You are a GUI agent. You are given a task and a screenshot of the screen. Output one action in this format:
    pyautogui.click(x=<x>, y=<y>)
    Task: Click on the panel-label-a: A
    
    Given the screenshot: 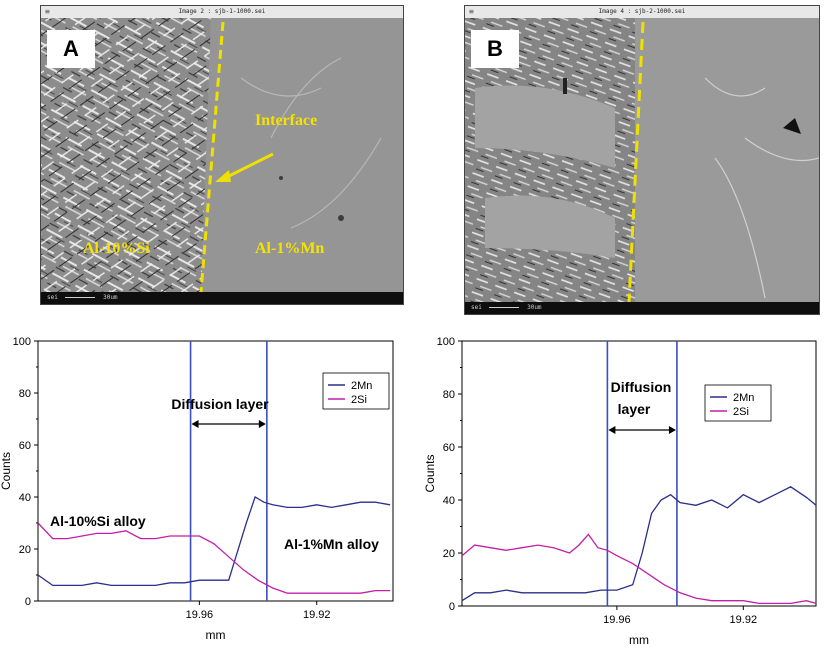 What is the action you would take?
    pyautogui.click(x=71, y=49)
    